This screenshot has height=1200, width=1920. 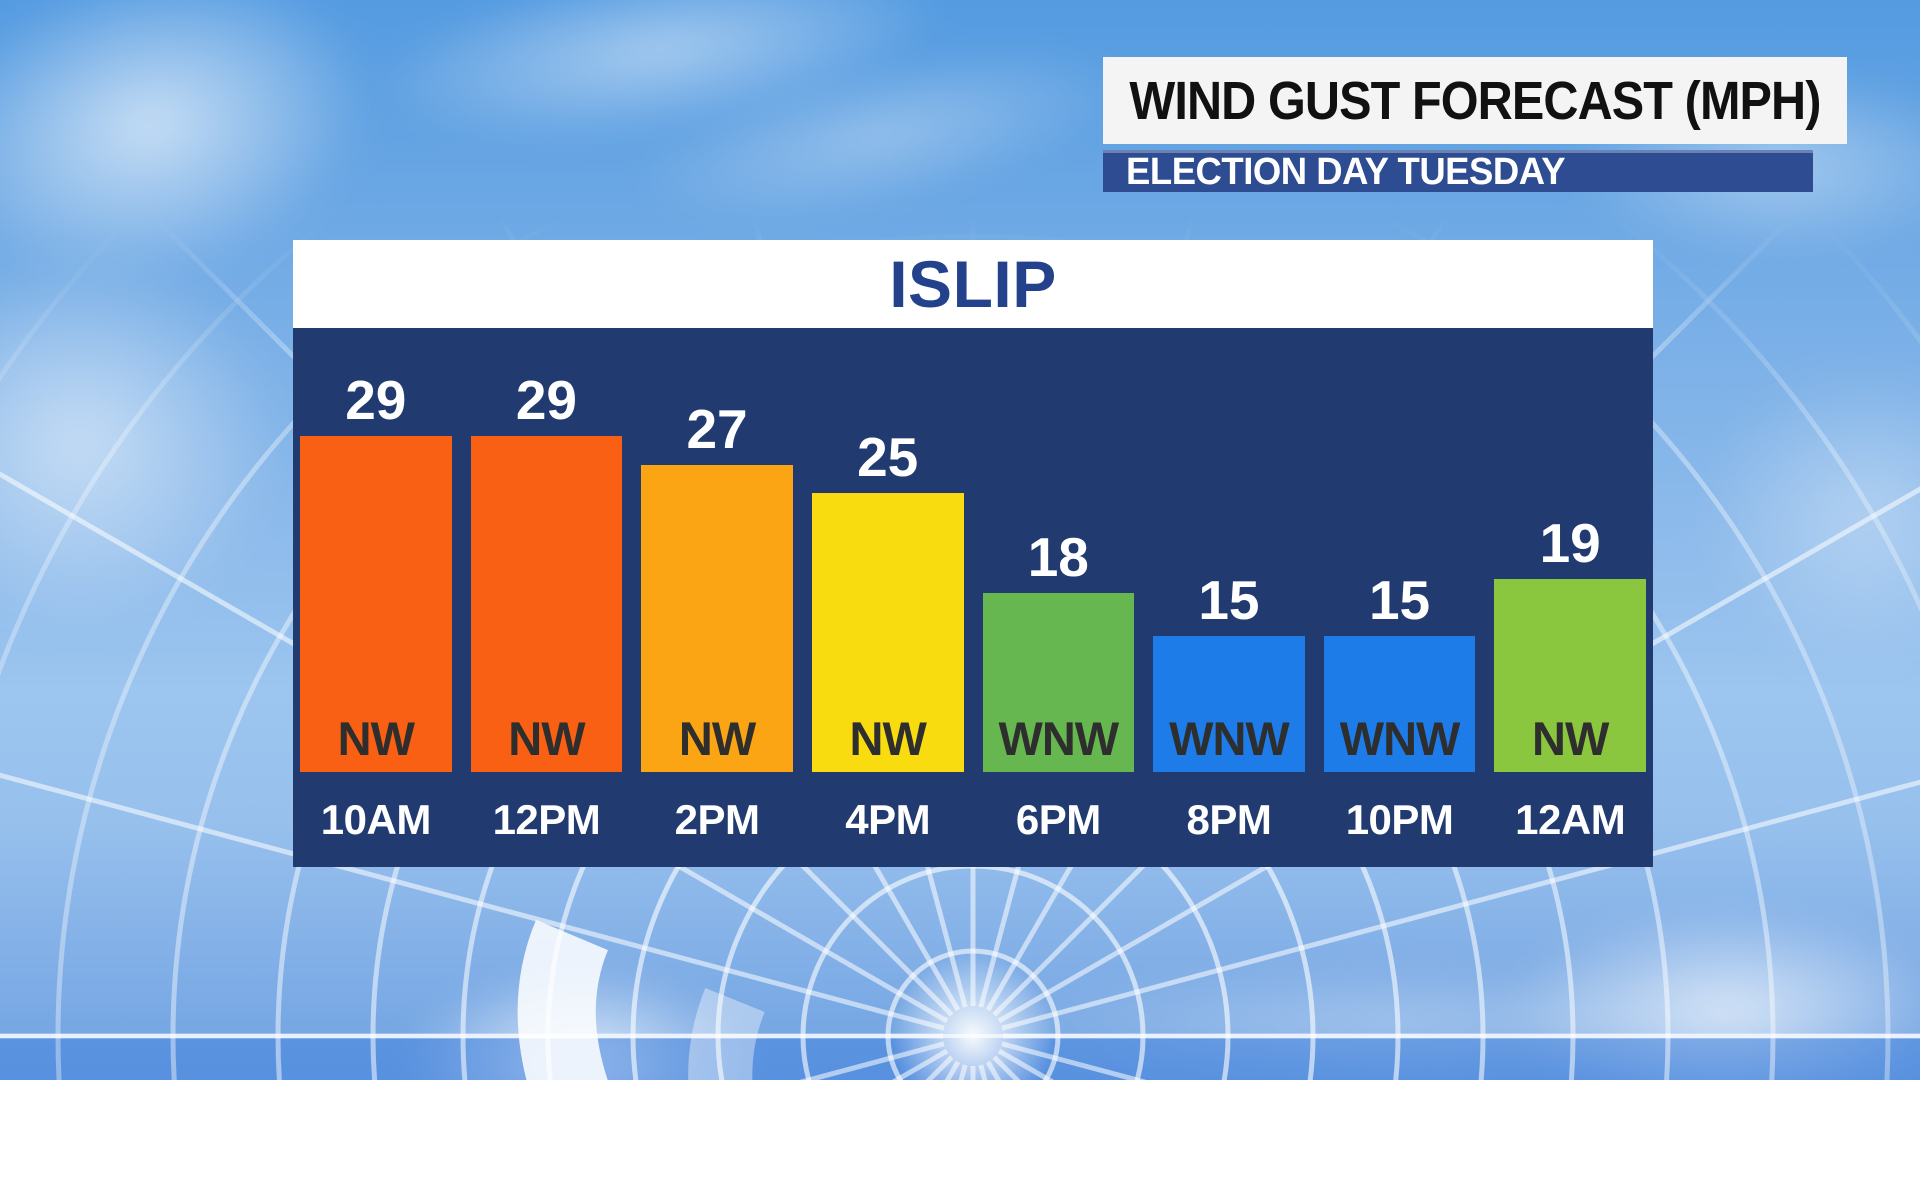 What do you see at coordinates (376, 819) in the screenshot?
I see `time-label: 10AM` at bounding box center [376, 819].